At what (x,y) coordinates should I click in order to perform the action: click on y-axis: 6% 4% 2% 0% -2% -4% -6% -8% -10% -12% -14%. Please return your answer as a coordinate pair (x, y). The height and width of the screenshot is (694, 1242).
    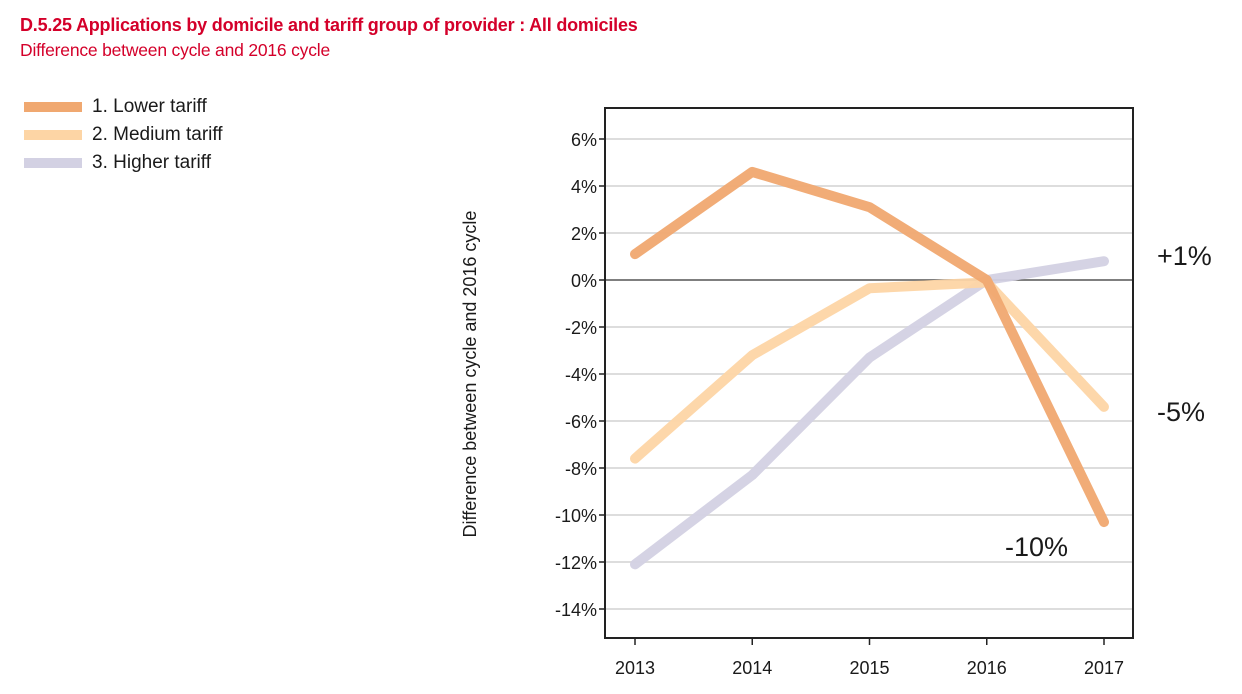
    Looking at the image, I should click on (580, 375).